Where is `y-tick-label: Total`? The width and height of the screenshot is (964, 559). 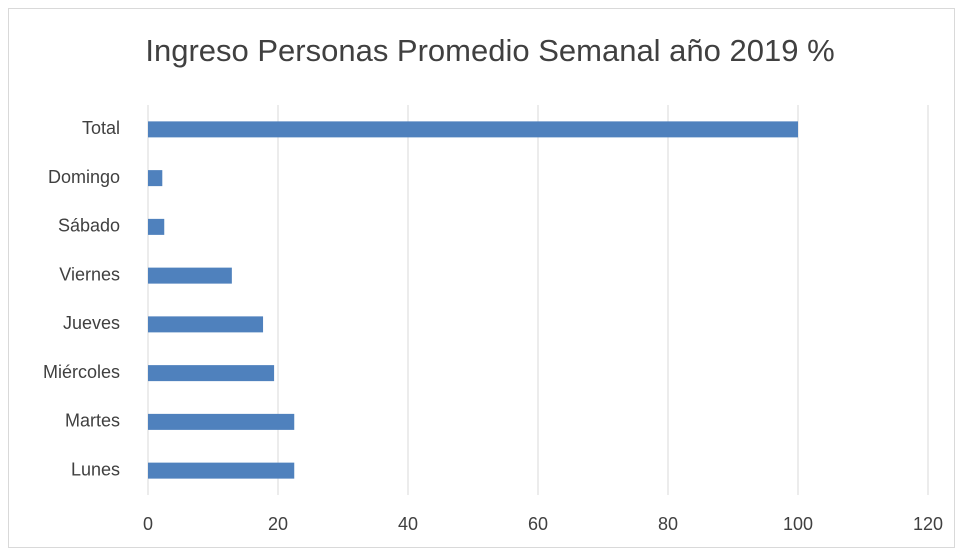 y-tick-label: Total is located at coordinates (101, 128).